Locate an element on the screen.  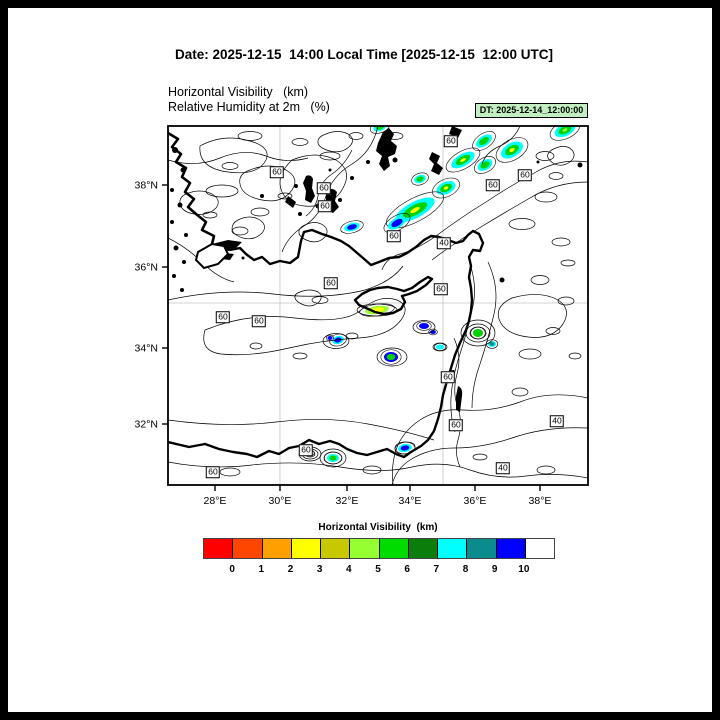
colorbar-tick-label: 6 is located at coordinates (407, 569).